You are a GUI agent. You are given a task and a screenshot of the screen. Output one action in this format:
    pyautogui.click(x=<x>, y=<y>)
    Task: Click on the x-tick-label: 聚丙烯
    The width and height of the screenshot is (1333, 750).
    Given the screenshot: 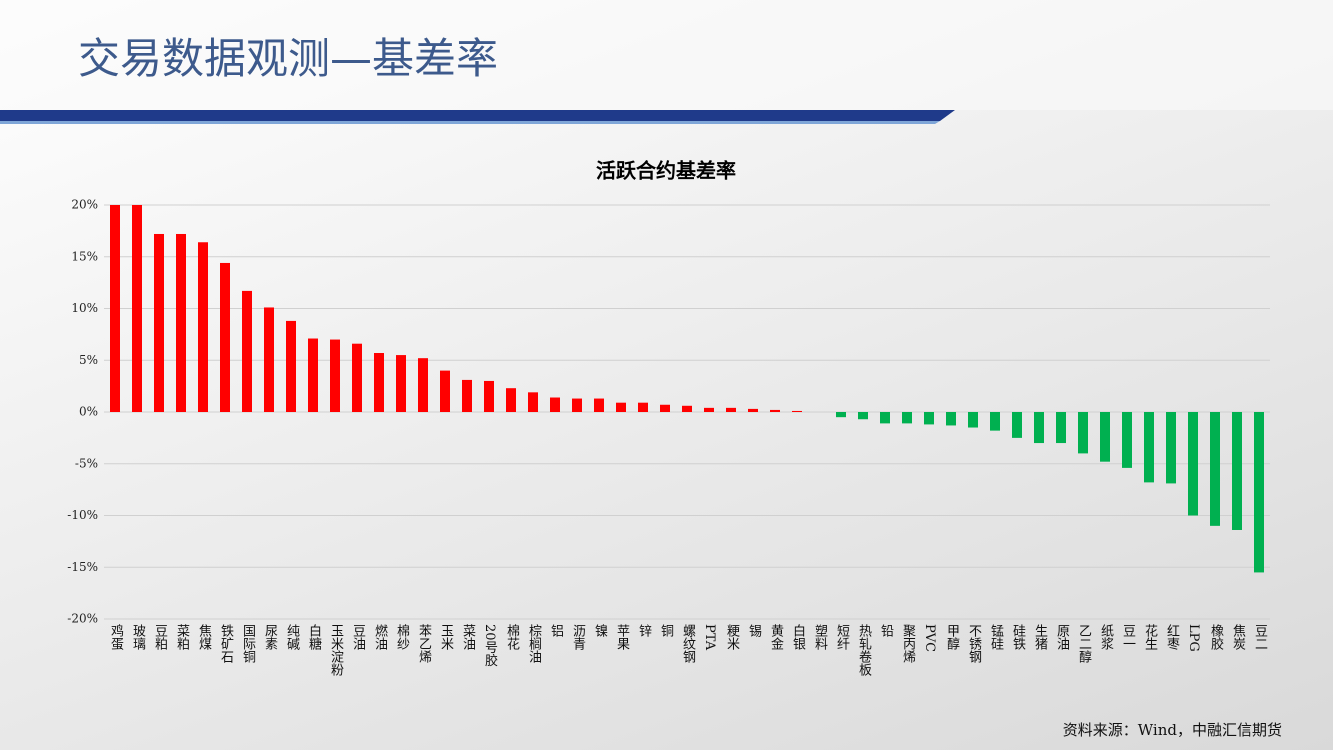 What is the action you would take?
    pyautogui.click(x=907, y=643)
    